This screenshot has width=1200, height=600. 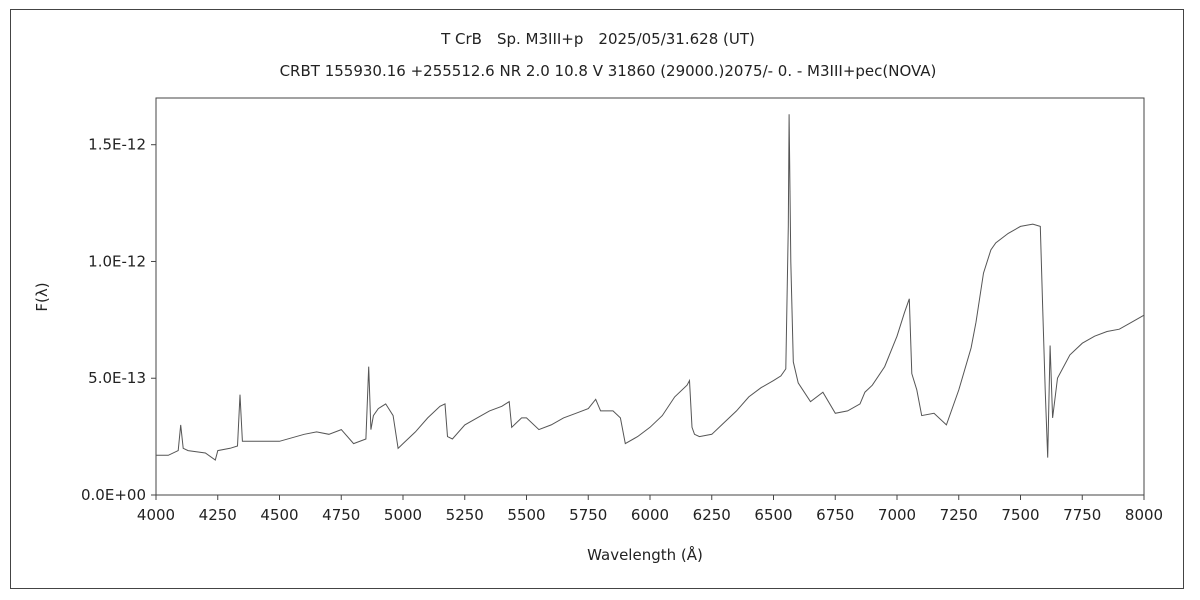 I want to click on x-tick-label: 4000, so click(x=156, y=515).